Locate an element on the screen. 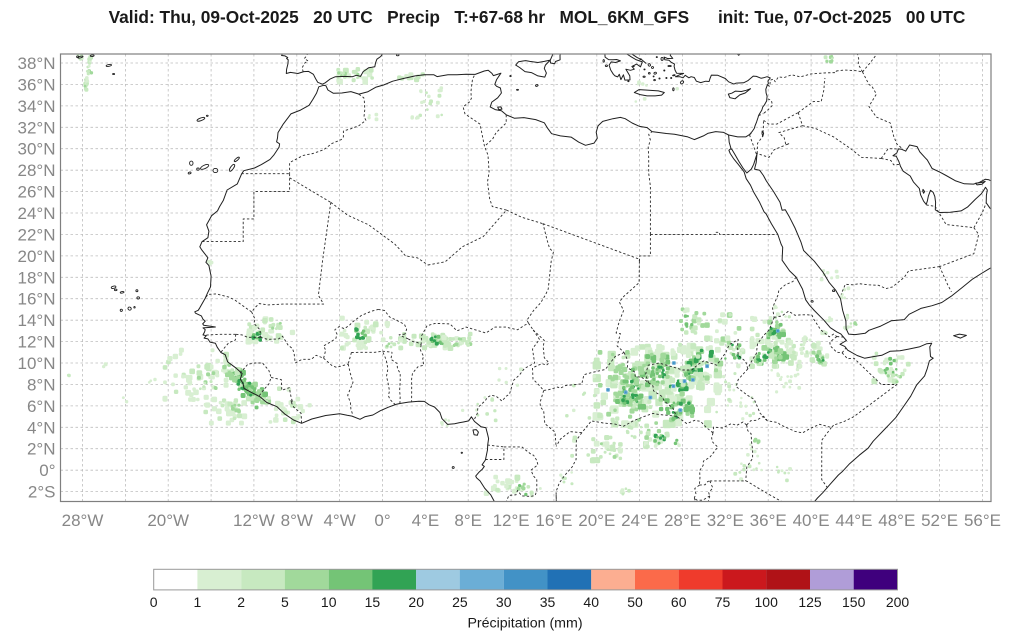  svg-text: 56°E is located at coordinates (982, 520).